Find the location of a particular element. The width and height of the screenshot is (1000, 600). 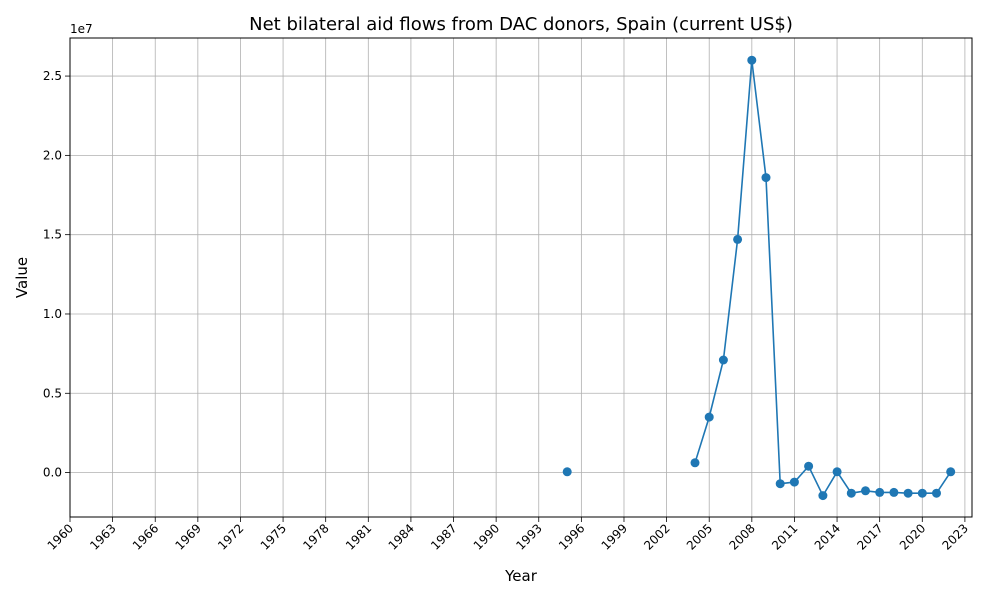

x-axis-title: Year is located at coordinates (521, 576).